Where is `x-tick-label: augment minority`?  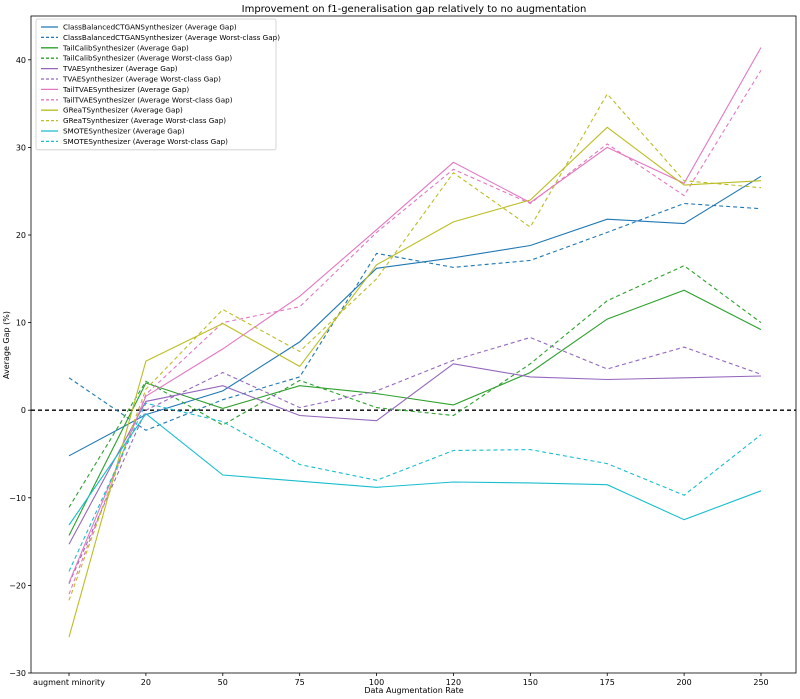 x-tick-label: augment minority is located at coordinates (69, 682).